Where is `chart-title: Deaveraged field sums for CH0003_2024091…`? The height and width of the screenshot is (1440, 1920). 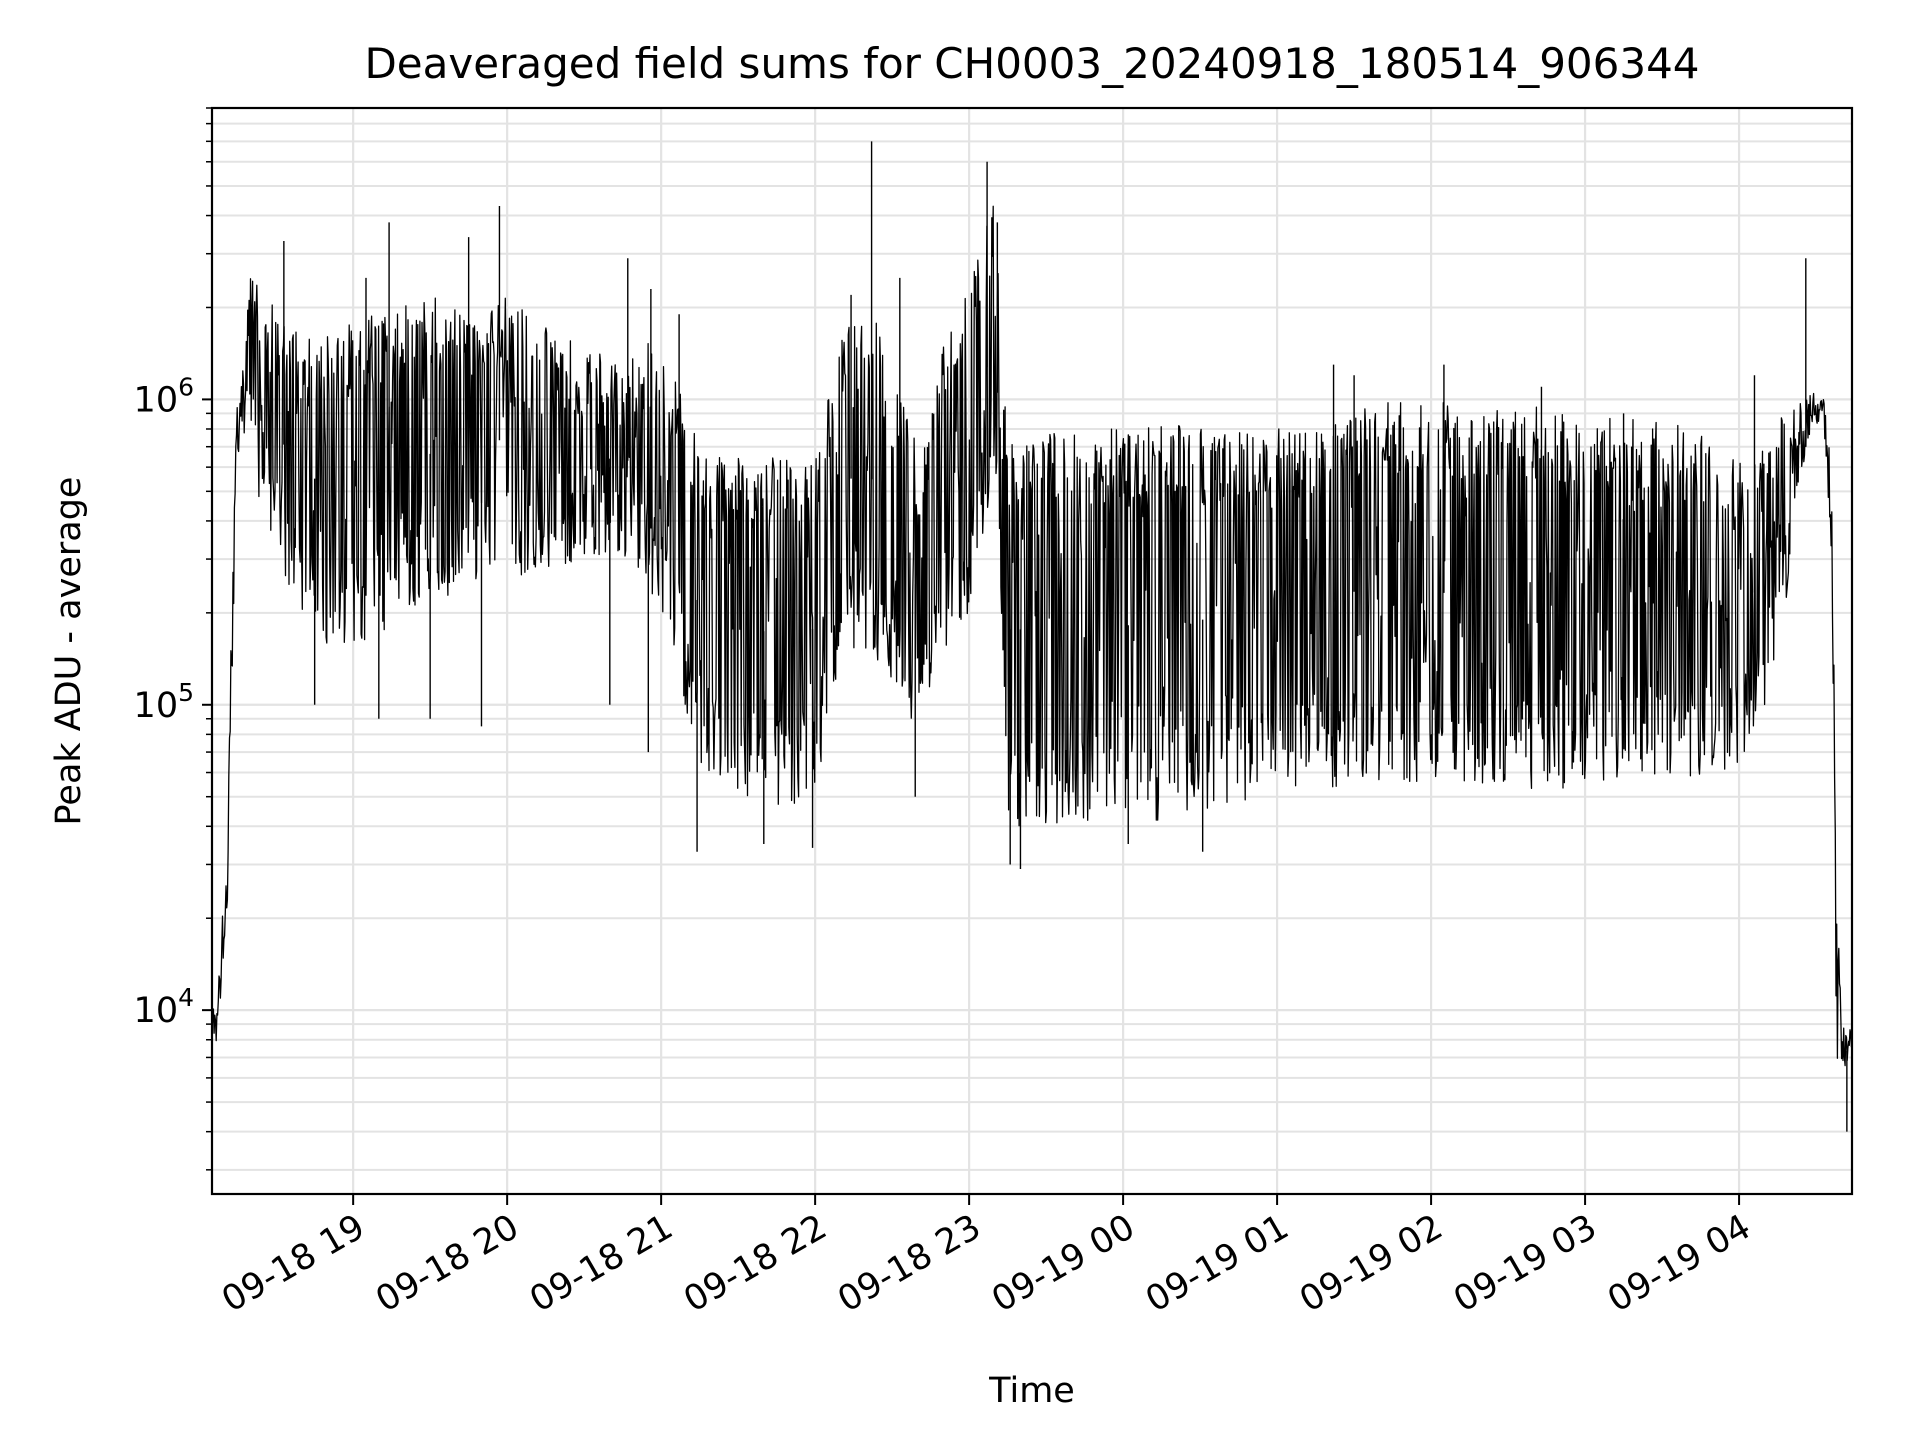 chart-title: Deaveraged field sums for CH0003_2024091… is located at coordinates (1031, 63).